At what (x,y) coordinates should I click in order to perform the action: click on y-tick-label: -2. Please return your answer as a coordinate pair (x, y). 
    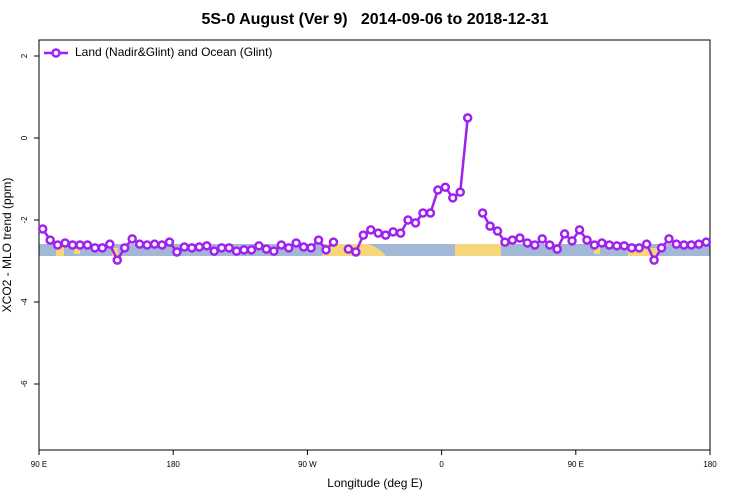
    Looking at the image, I should click on (24, 220).